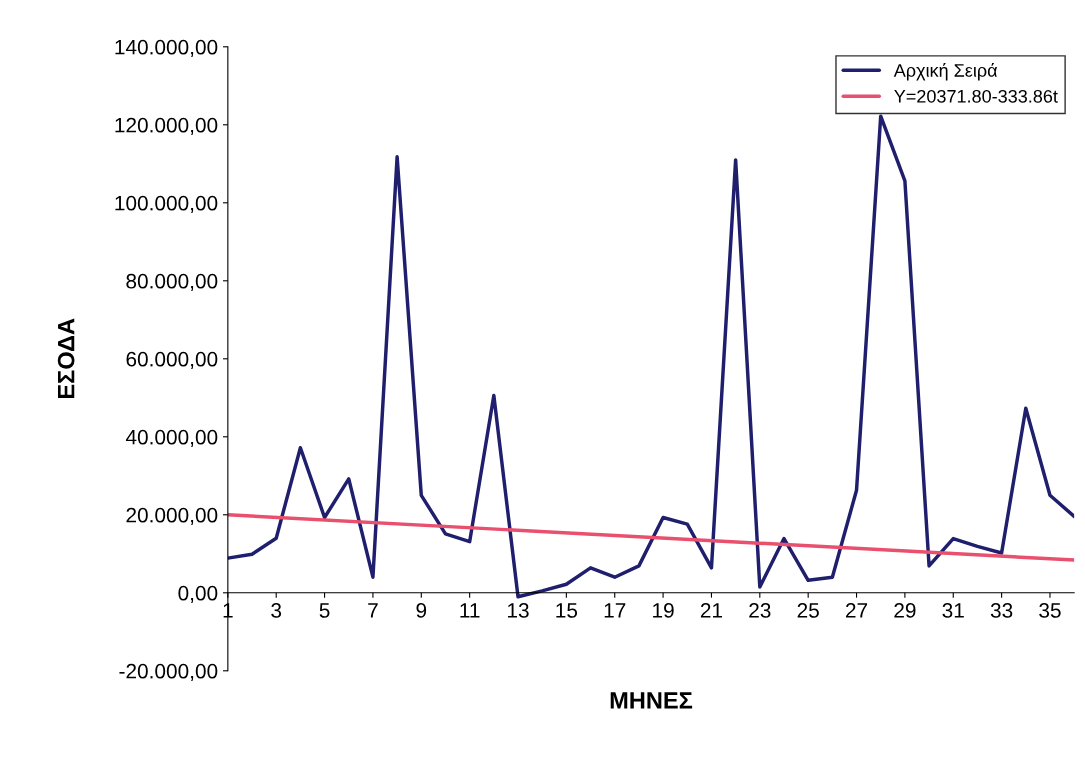 Image resolution: width=1085 pixels, height=780 pixels. I want to click on x-tick-label: 9, so click(421, 610).